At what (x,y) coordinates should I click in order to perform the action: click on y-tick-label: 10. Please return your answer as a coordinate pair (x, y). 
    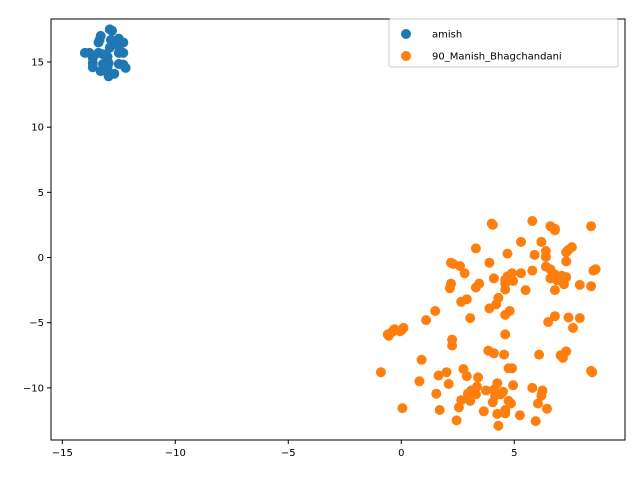
    Looking at the image, I should click on (37, 128).